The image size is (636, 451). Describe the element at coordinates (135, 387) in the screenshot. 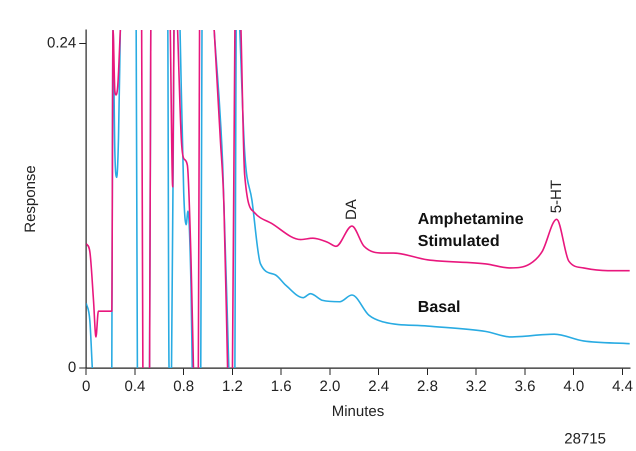

I see `x-tick-label: 0.4` at that location.